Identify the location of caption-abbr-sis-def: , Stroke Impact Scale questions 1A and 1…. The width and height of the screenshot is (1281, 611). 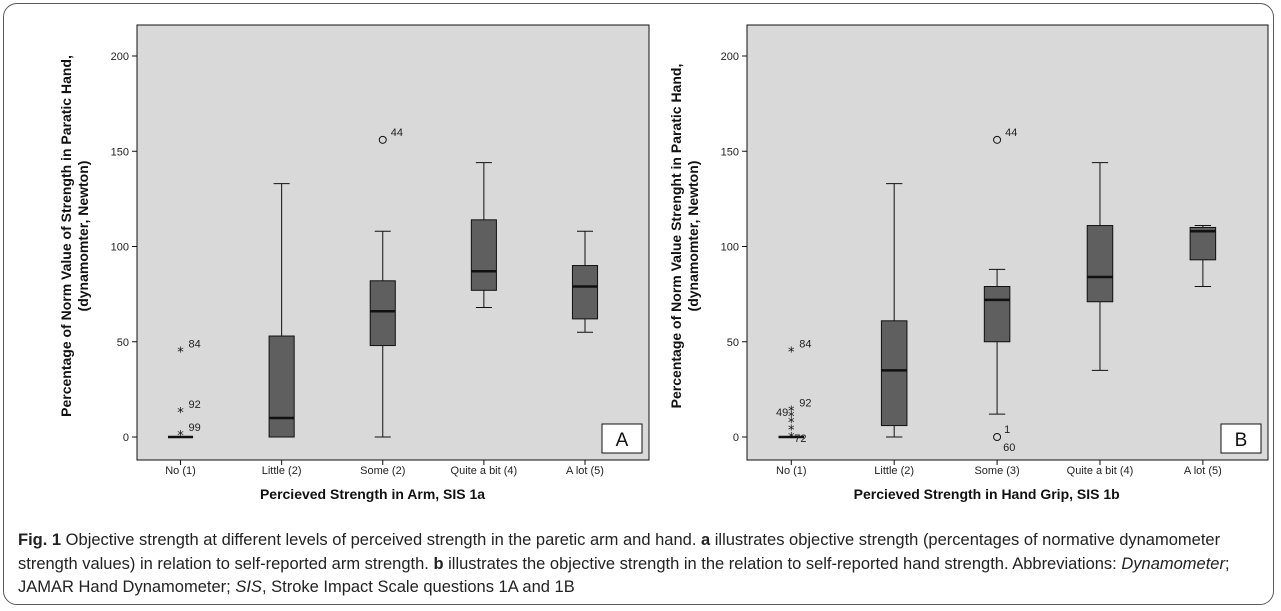
(418, 587).